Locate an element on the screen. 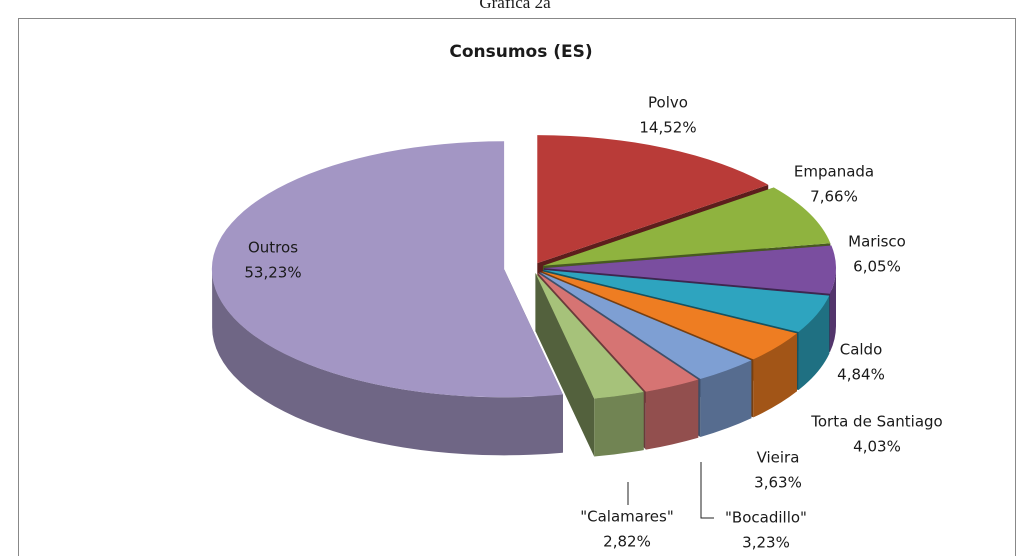 The width and height of the screenshot is (1030, 556). data-label-value: 3,63% is located at coordinates (778, 483).